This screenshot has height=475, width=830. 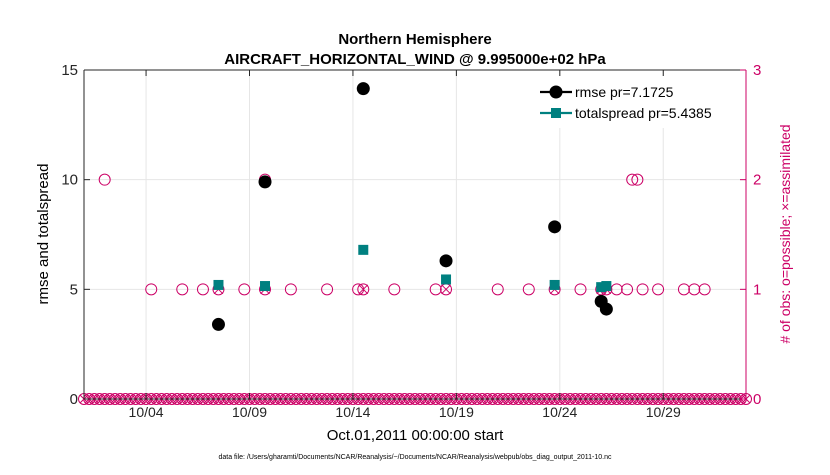 I want to click on legend-rmse-marker, so click(x=556, y=92).